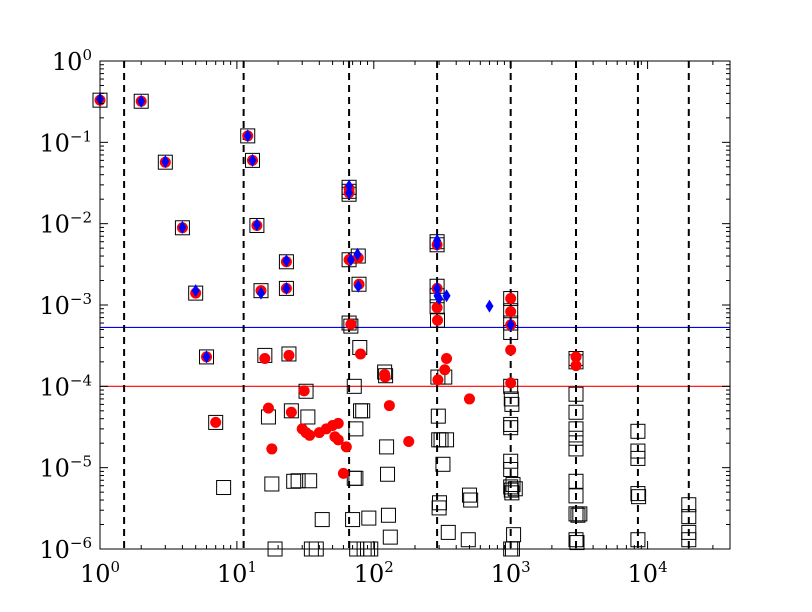  What do you see at coordinates (511, 573) in the screenshot?
I see `x-tick-label: 103` at bounding box center [511, 573].